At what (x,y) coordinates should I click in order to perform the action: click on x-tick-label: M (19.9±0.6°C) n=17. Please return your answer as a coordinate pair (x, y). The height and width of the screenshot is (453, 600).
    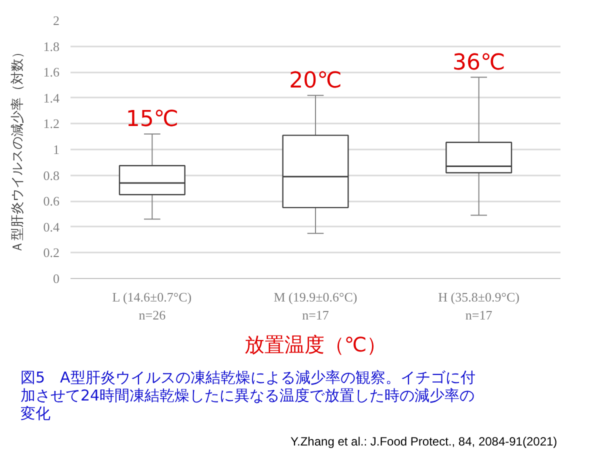
    Looking at the image, I should click on (316, 306).